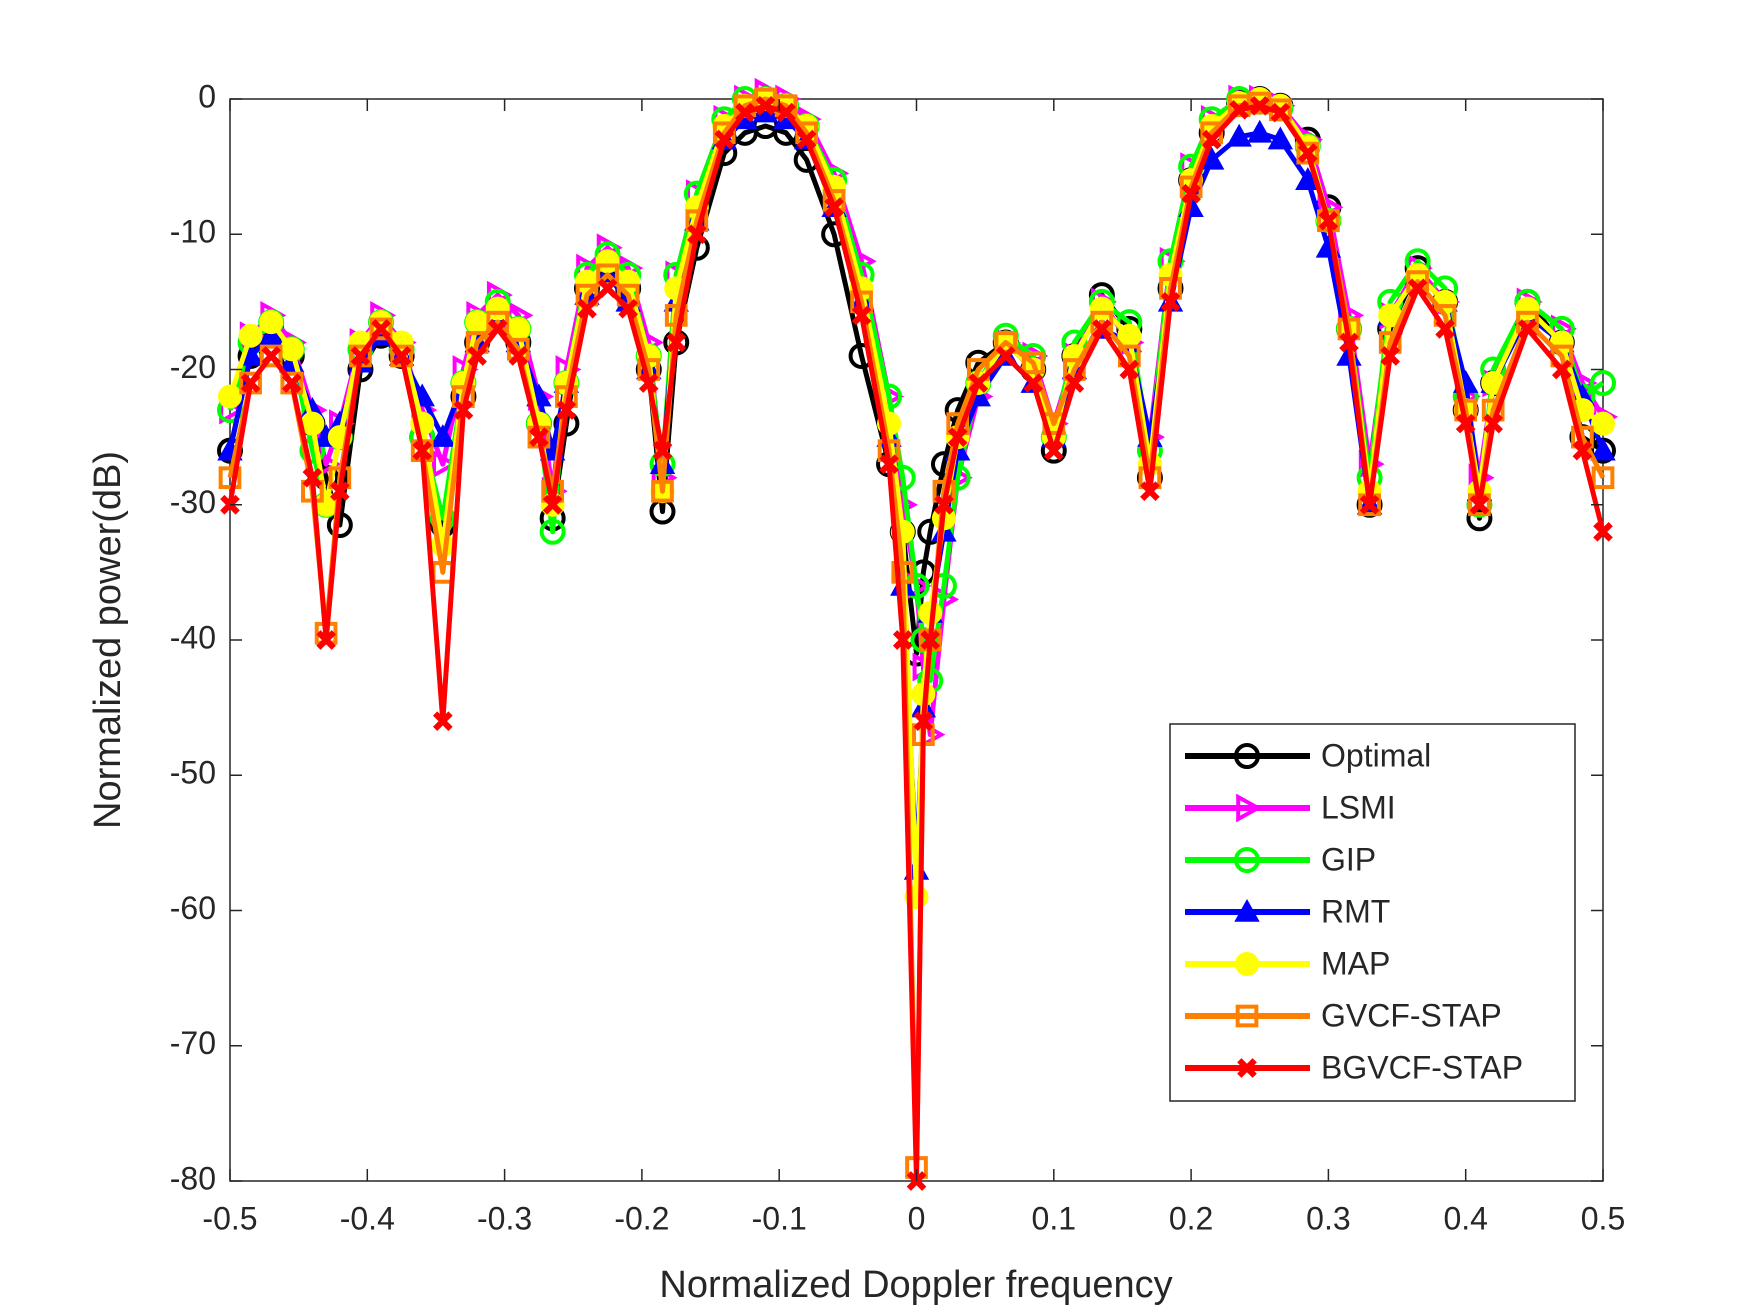 This screenshot has height=1313, width=1750. Describe the element at coordinates (1422, 1067) in the screenshot. I see `legend-label: BGVCF-STAP` at that location.